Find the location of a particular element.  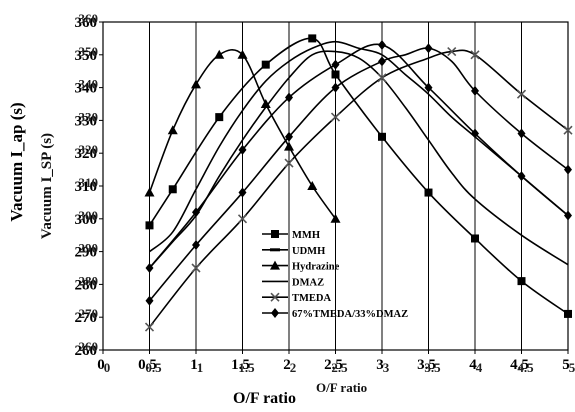

legend-label-0: MMH is located at coordinates (306, 235).